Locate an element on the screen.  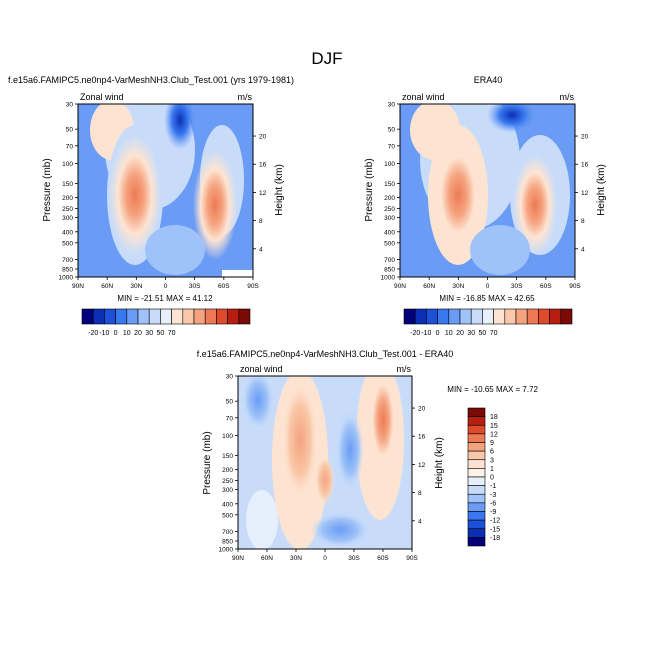
colorbar-label: 15 is located at coordinates (494, 426).